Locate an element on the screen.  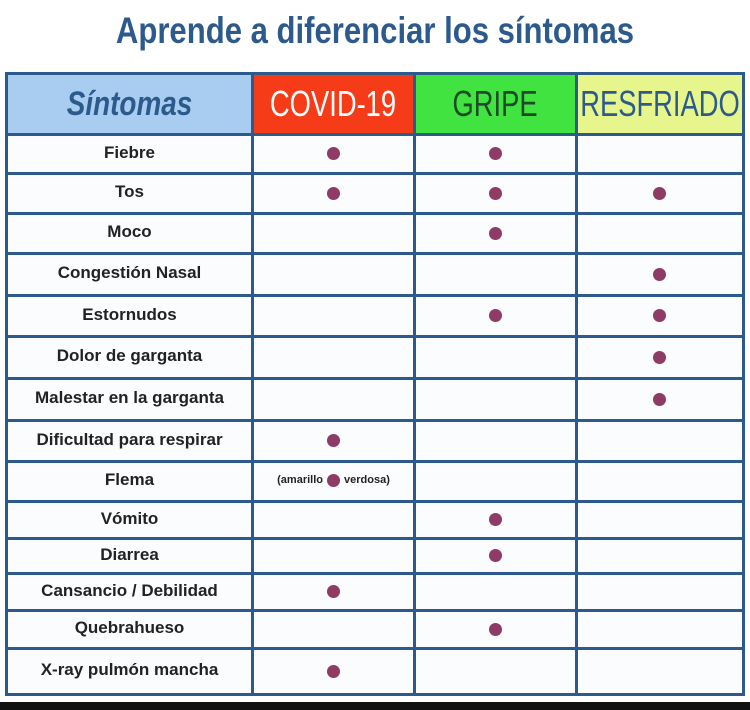
row-label-11: Diarrea is located at coordinates (129, 554).